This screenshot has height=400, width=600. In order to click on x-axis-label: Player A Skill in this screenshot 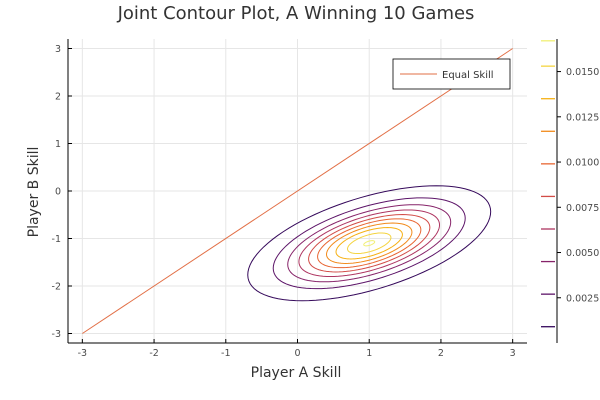, I will do `click(296, 373)`.